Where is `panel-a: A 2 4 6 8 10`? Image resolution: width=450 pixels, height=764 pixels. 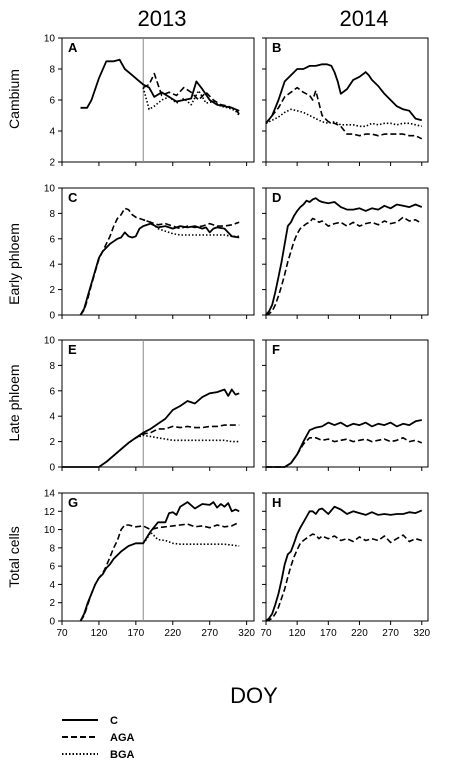
panel-a: A 2 4 6 8 10 is located at coordinates (149, 101).